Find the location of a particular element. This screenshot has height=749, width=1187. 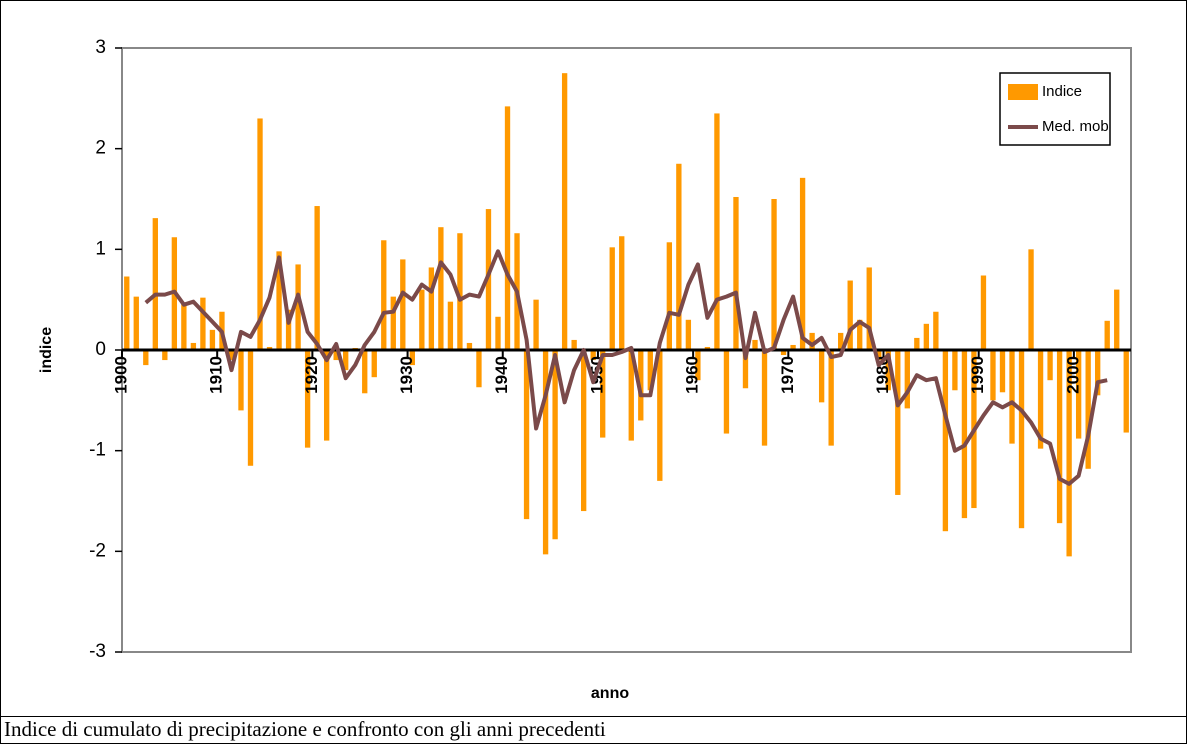

x-tick-label: 1990 is located at coordinates (977, 375).